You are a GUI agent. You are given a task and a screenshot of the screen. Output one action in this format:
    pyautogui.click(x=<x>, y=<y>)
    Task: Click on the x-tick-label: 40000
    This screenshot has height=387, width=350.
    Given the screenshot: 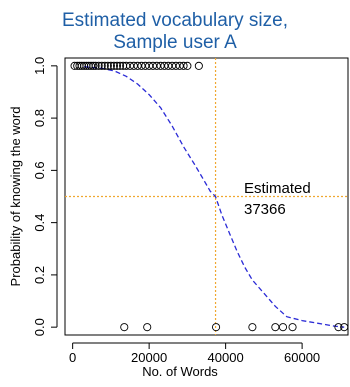 What is the action you would take?
    pyautogui.click(x=226, y=357)
    